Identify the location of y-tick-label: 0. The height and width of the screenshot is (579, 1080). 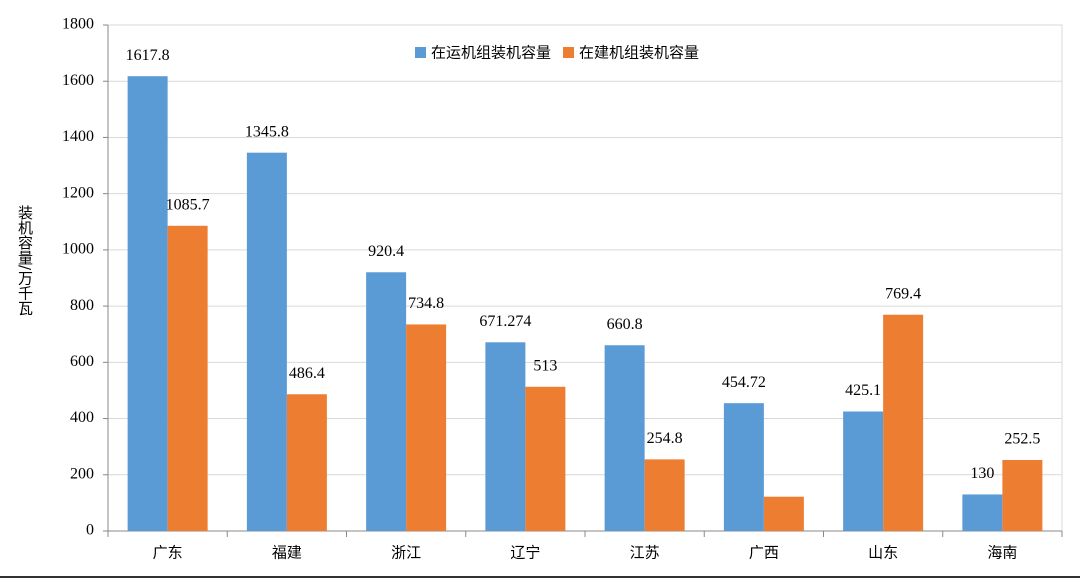
(90, 530).